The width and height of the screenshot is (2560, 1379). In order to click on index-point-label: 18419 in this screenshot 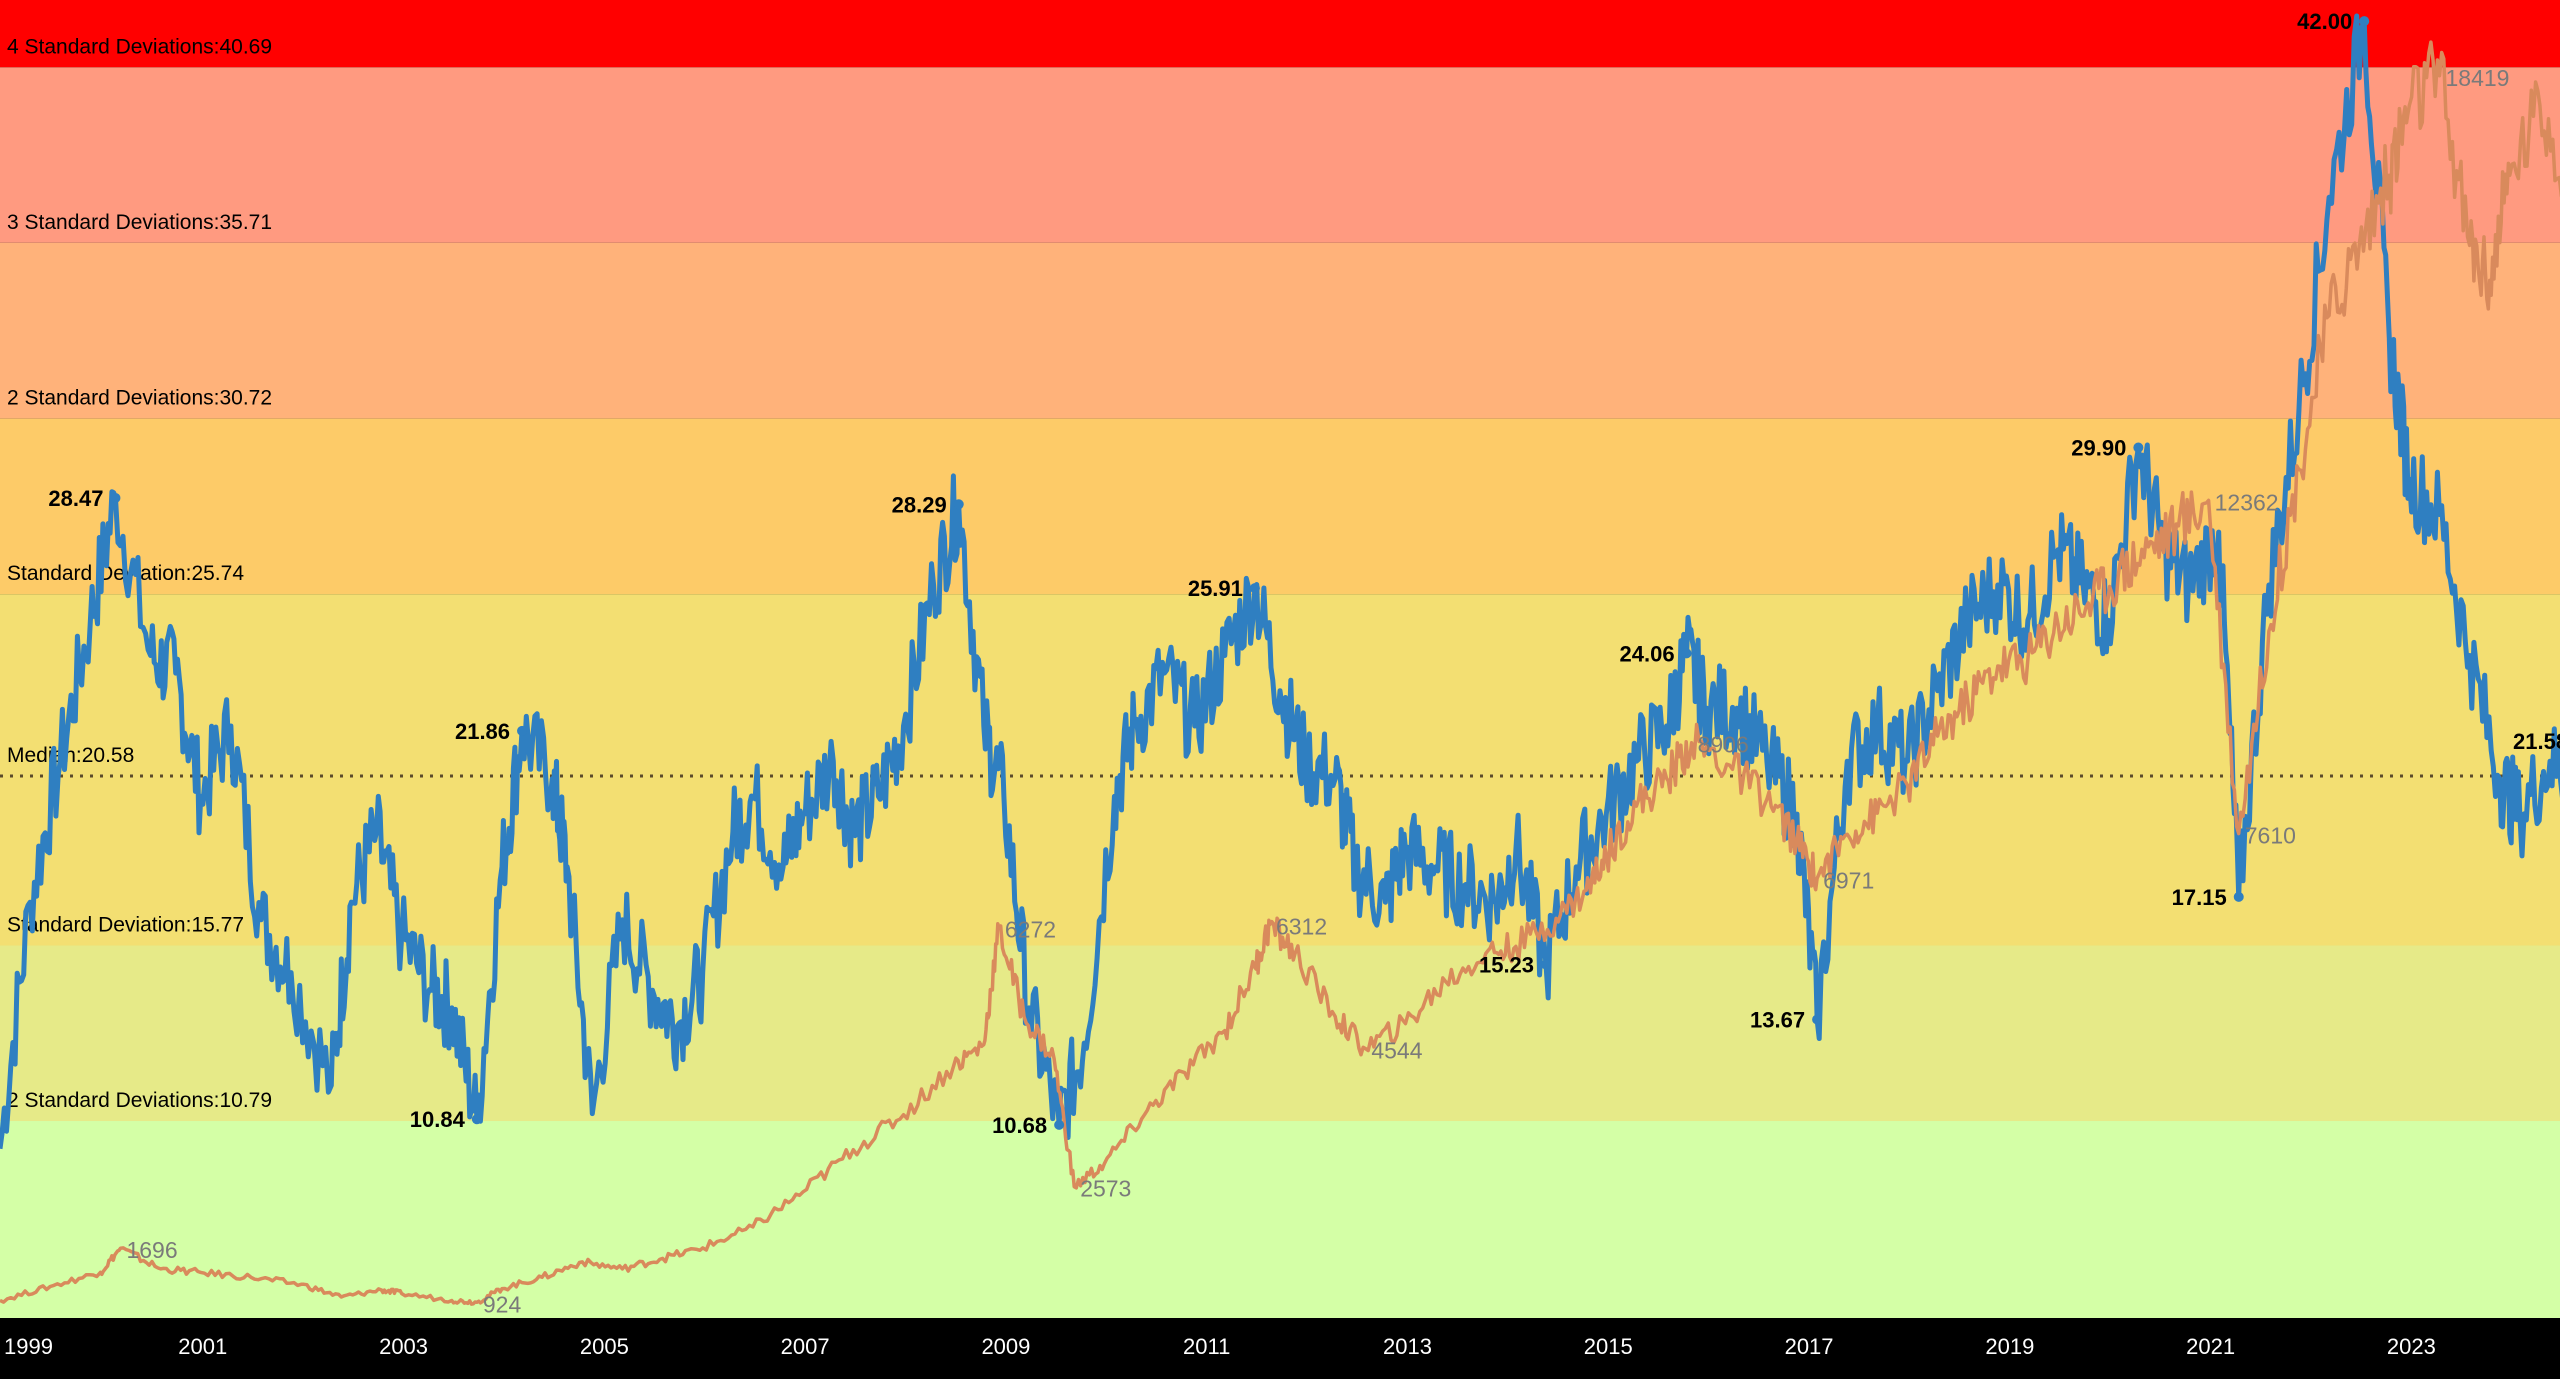, I will do `click(2478, 78)`.